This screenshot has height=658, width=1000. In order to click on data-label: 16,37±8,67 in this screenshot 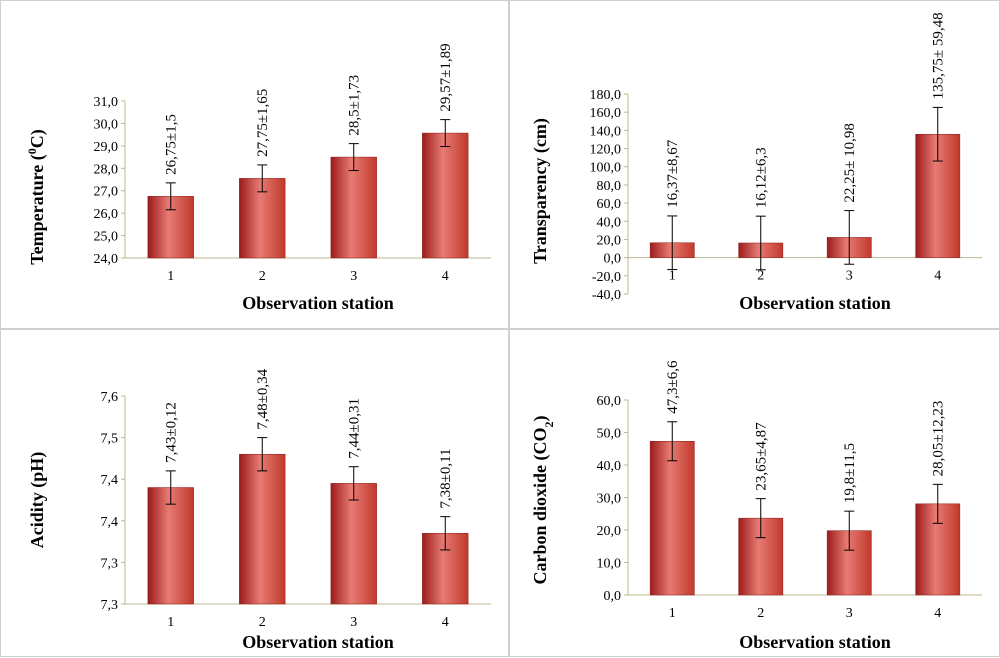, I will do `click(673, 173)`.